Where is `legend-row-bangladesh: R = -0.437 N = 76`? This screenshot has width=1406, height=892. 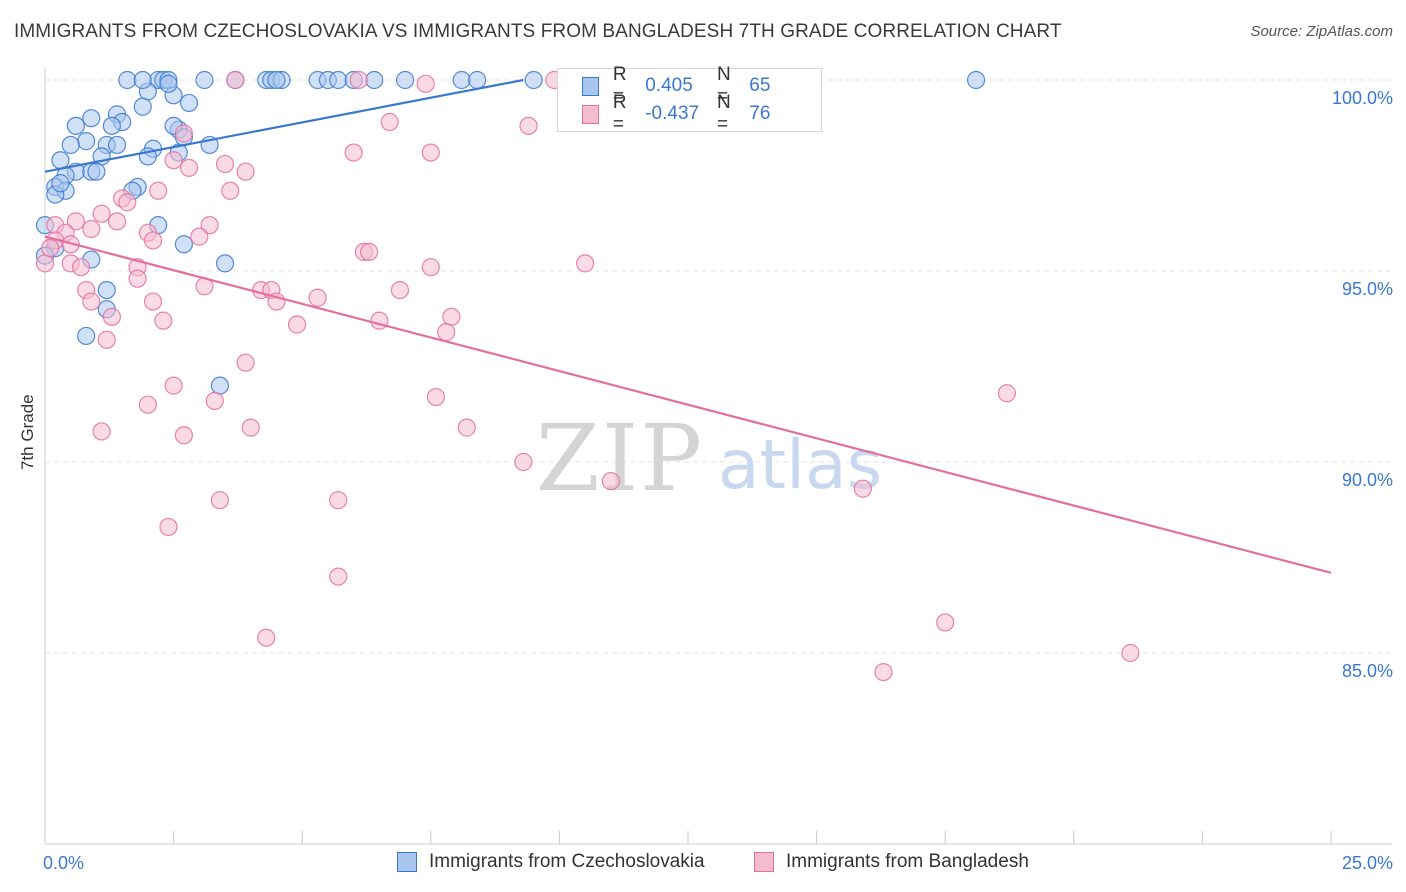
legend-row-bangladesh: R = -0.437 N = 76 is located at coordinates (701, 113).